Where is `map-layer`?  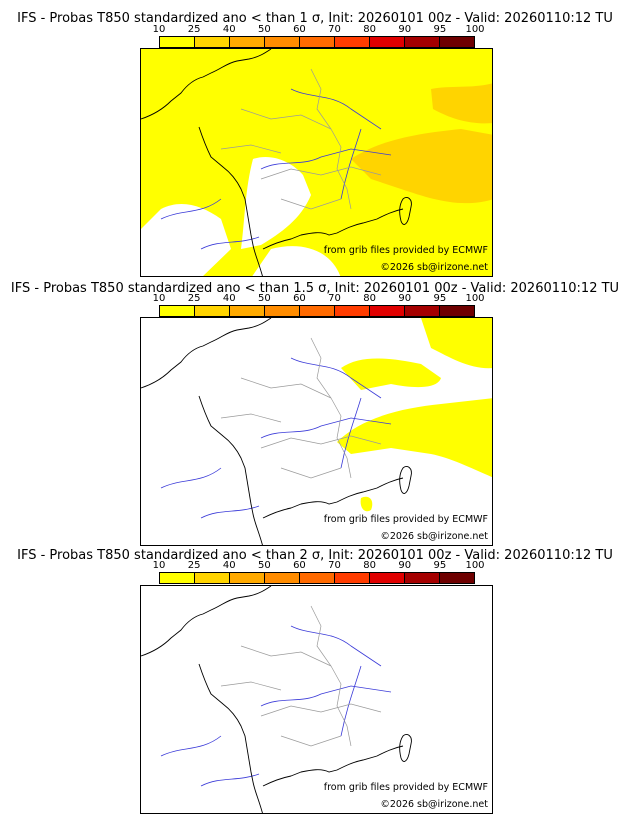 map-layer is located at coordinates (276, 699).